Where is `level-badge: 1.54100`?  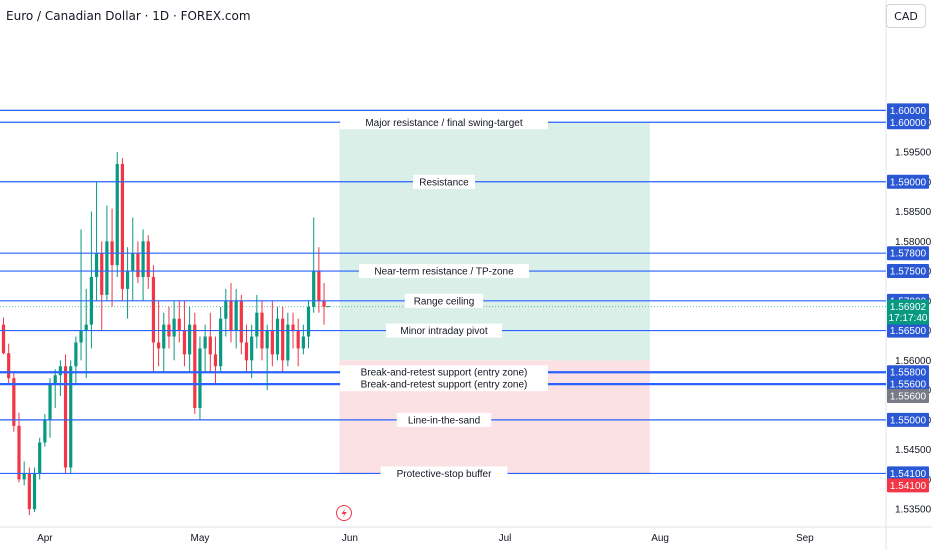
level-badge: 1.54100 is located at coordinates (908, 474).